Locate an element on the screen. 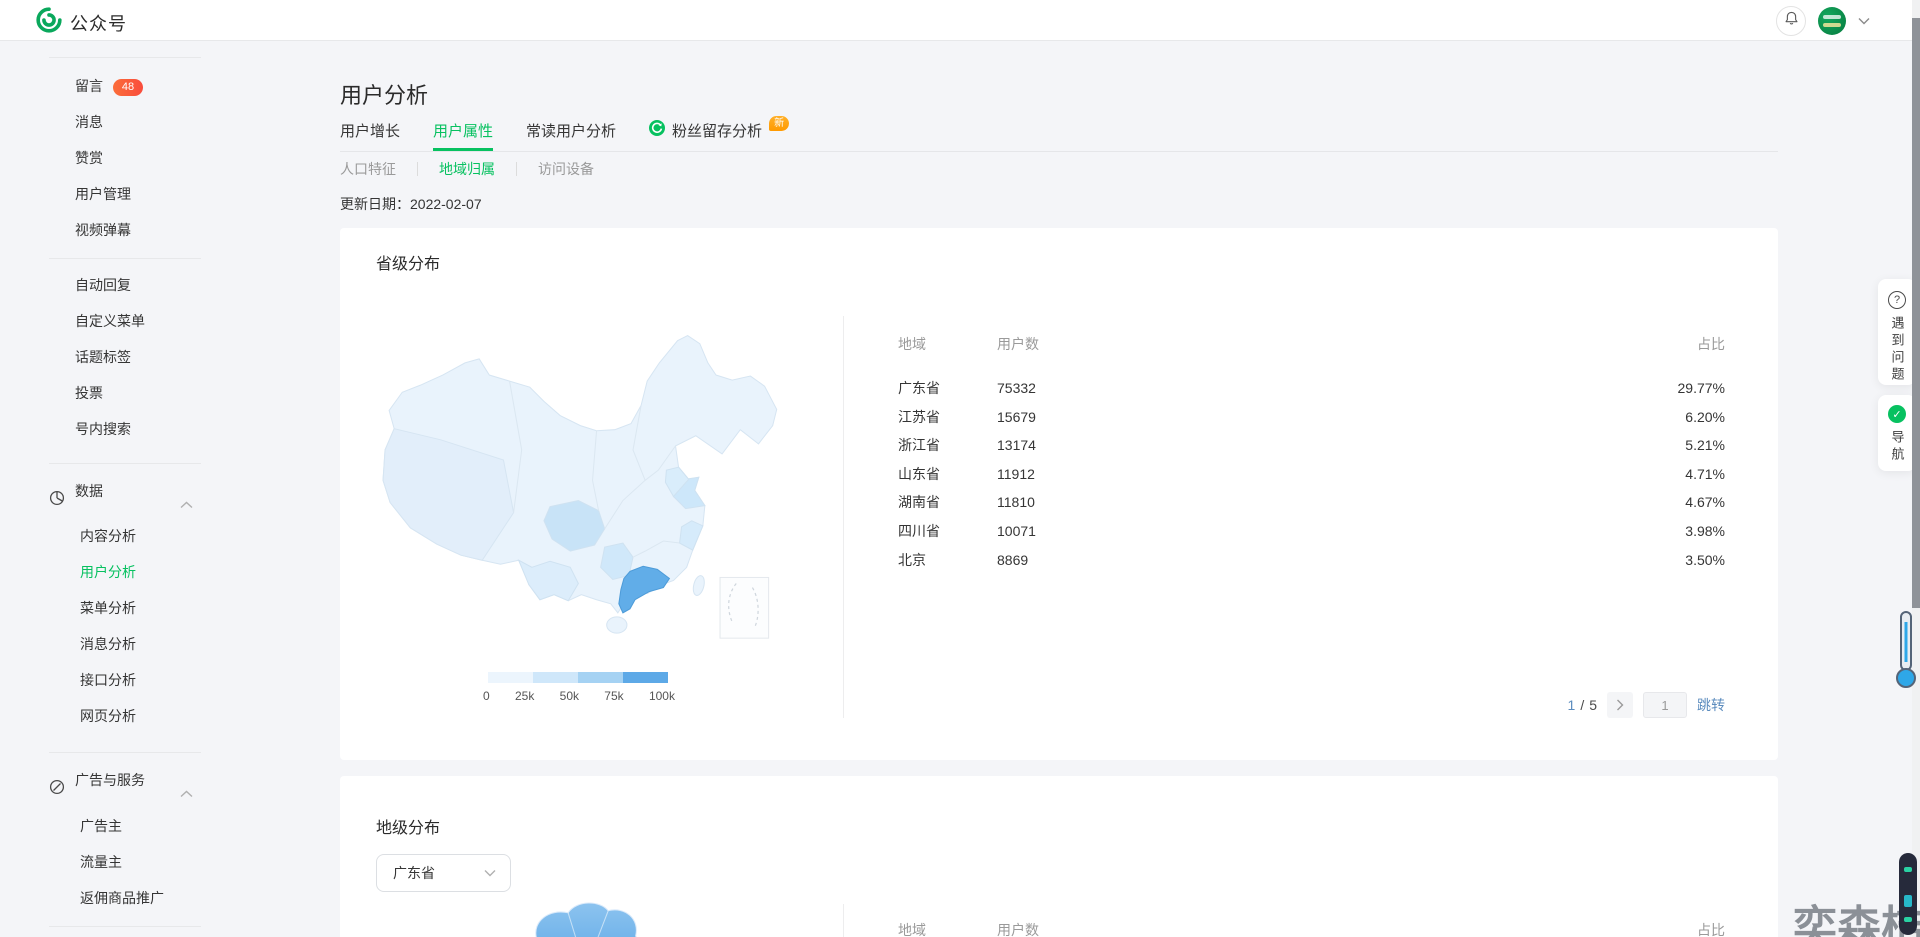 This screenshot has height=937, width=1920. logo-text: 公众号 is located at coordinates (98, 23).